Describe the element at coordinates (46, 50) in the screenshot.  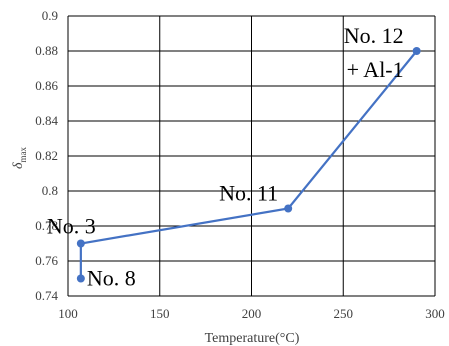
I see `y-tick-label-7: 0.88` at that location.